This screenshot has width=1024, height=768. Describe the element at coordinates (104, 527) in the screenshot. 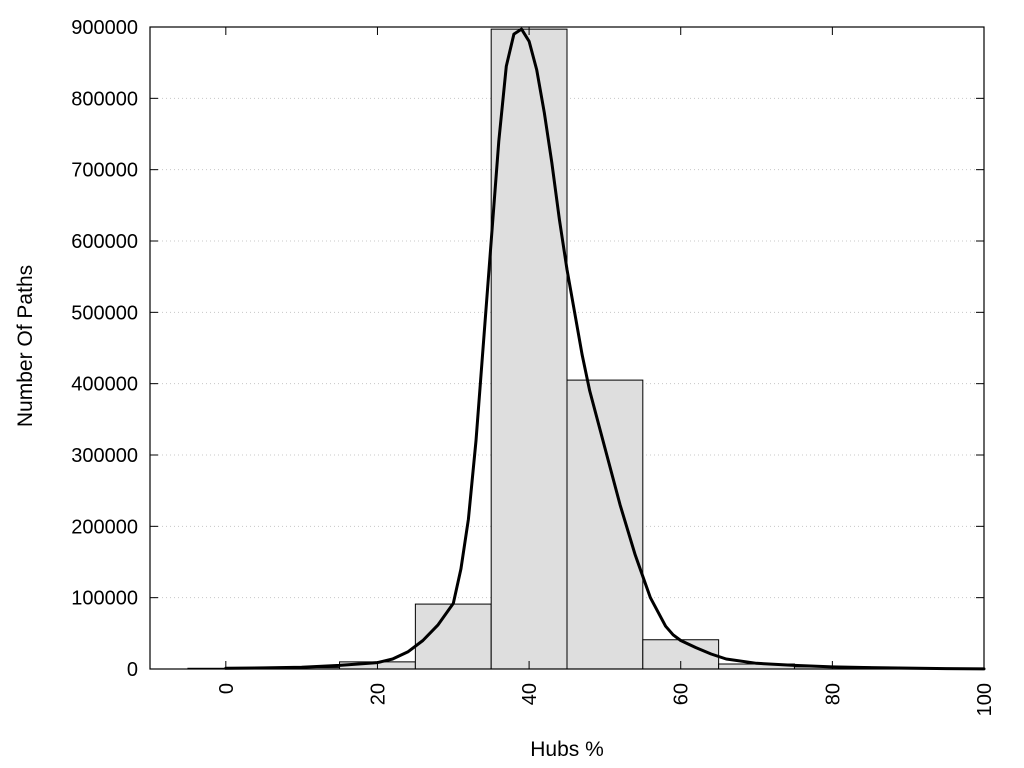

I see `y-tick-label: 200000` at that location.